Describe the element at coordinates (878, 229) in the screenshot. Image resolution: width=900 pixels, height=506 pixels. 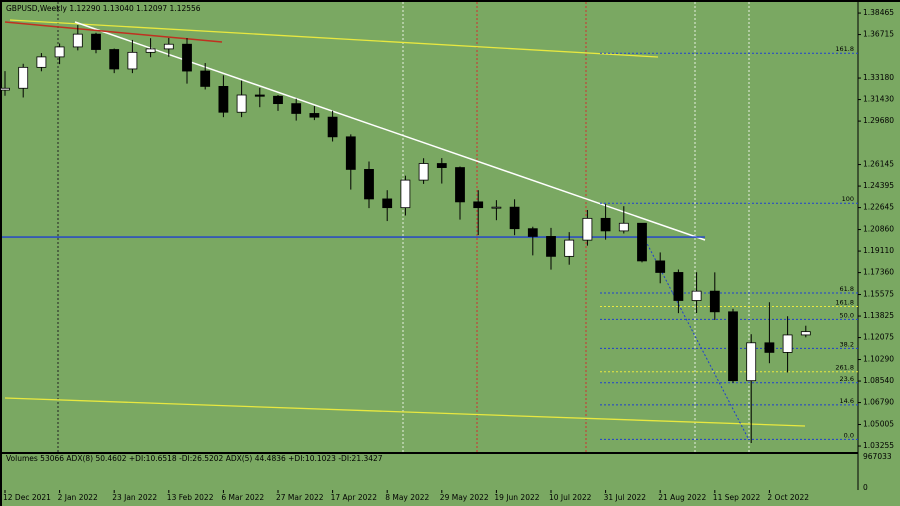
I see `y-tick-label: 1.20860` at that location.